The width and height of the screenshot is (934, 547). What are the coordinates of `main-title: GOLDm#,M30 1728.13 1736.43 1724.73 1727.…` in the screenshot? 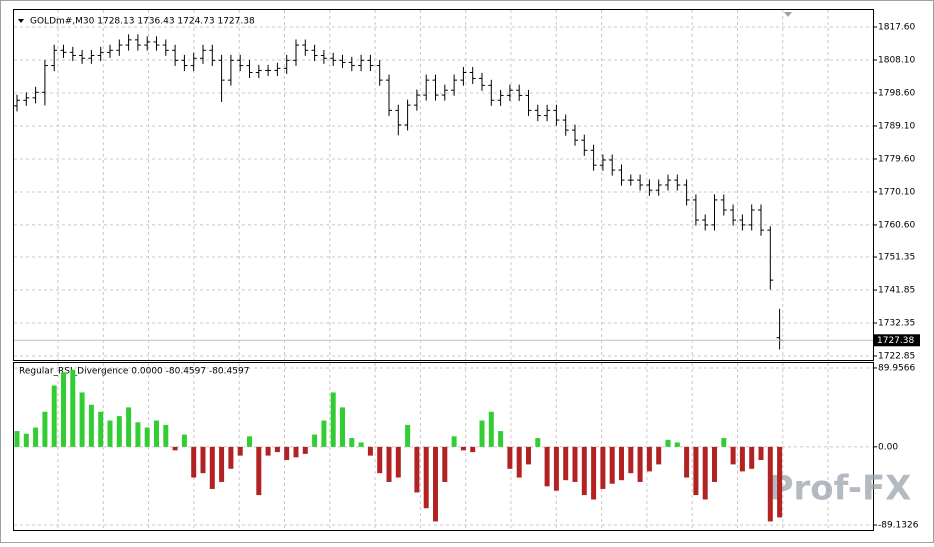 It's located at (142, 22).